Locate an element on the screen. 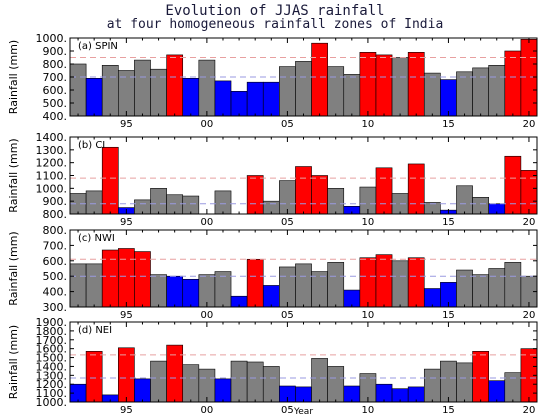 This screenshot has width=550, height=415. ytick-label-3-600: 600. is located at coordinates (55, 261).